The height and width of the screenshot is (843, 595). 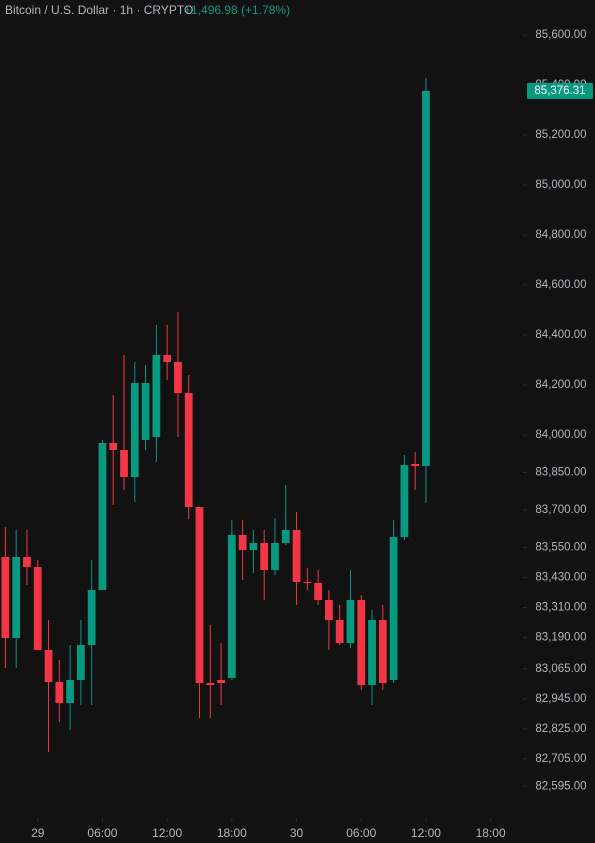 I want to click on y-tick-label: 82,945.00, so click(x=560, y=699).